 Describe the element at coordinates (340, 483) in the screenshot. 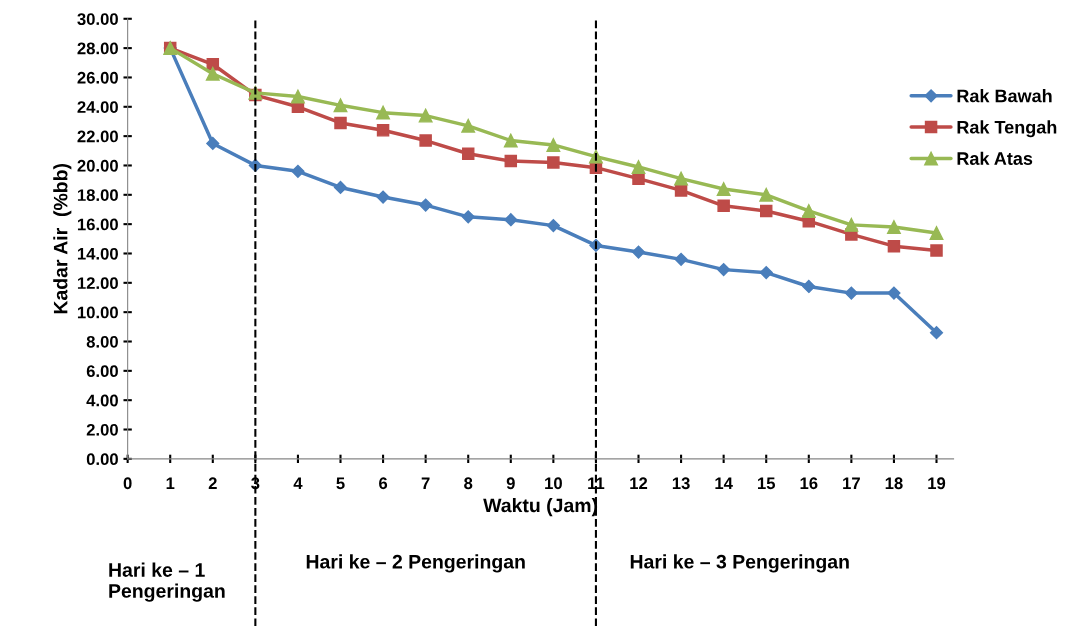

I see `x-tick-label: 5` at that location.